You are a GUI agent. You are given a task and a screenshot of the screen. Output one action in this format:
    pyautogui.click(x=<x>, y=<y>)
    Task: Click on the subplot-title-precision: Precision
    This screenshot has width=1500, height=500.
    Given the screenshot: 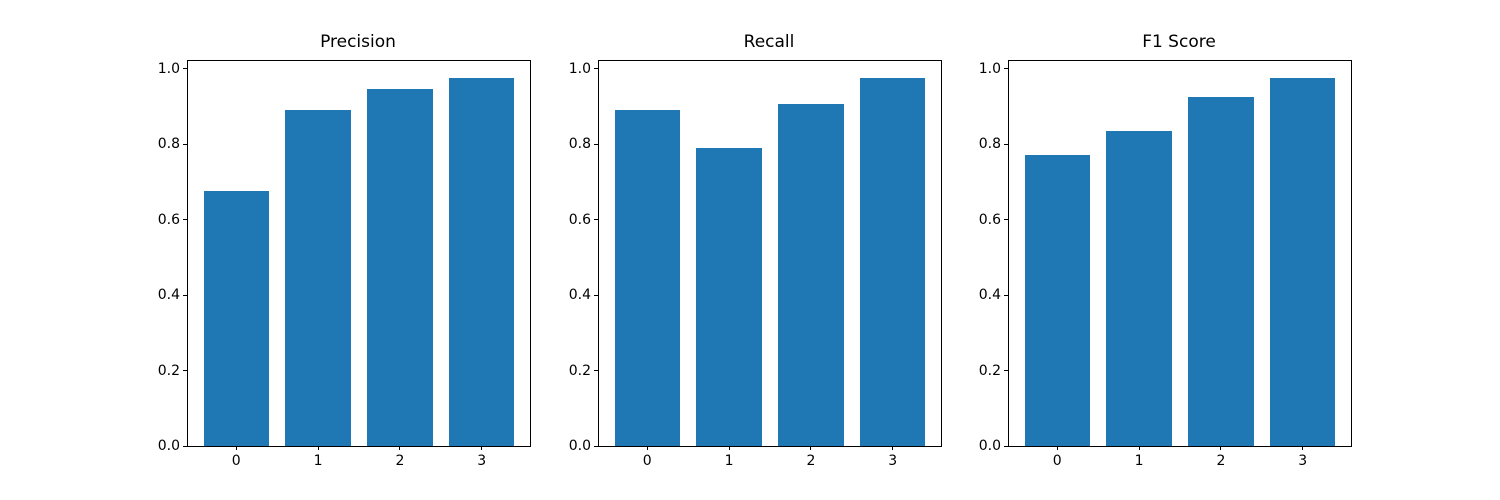 What is the action you would take?
    pyautogui.click(x=358, y=42)
    